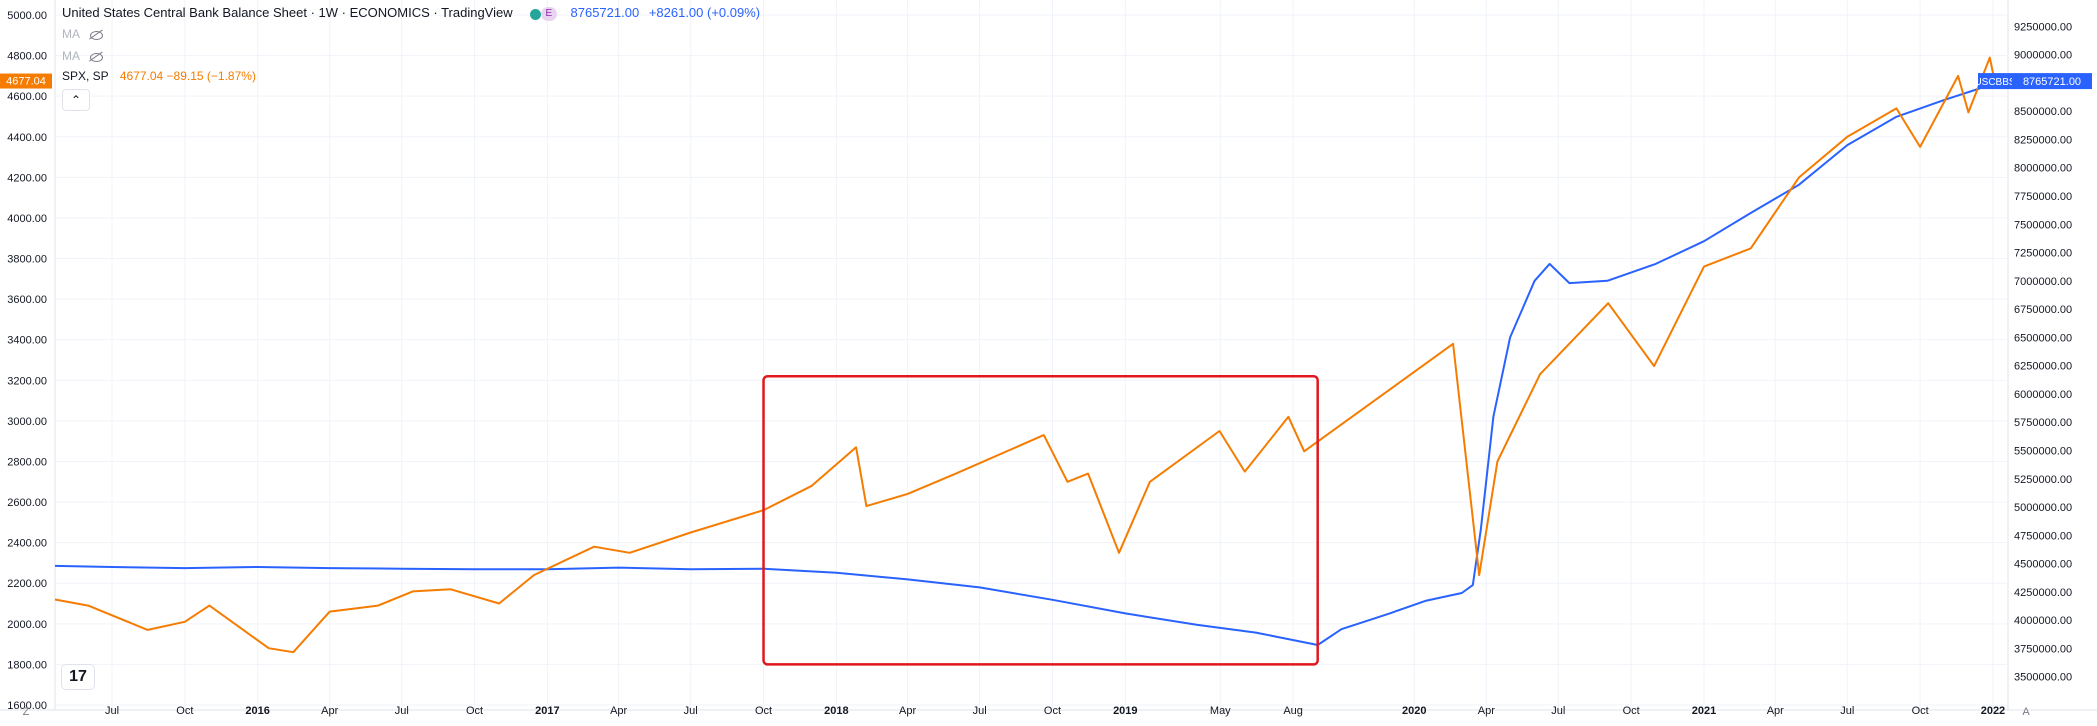 This screenshot has height=726, width=2097. I want to click on right-axis-tick-label: 6250000.00, so click(2043, 367).